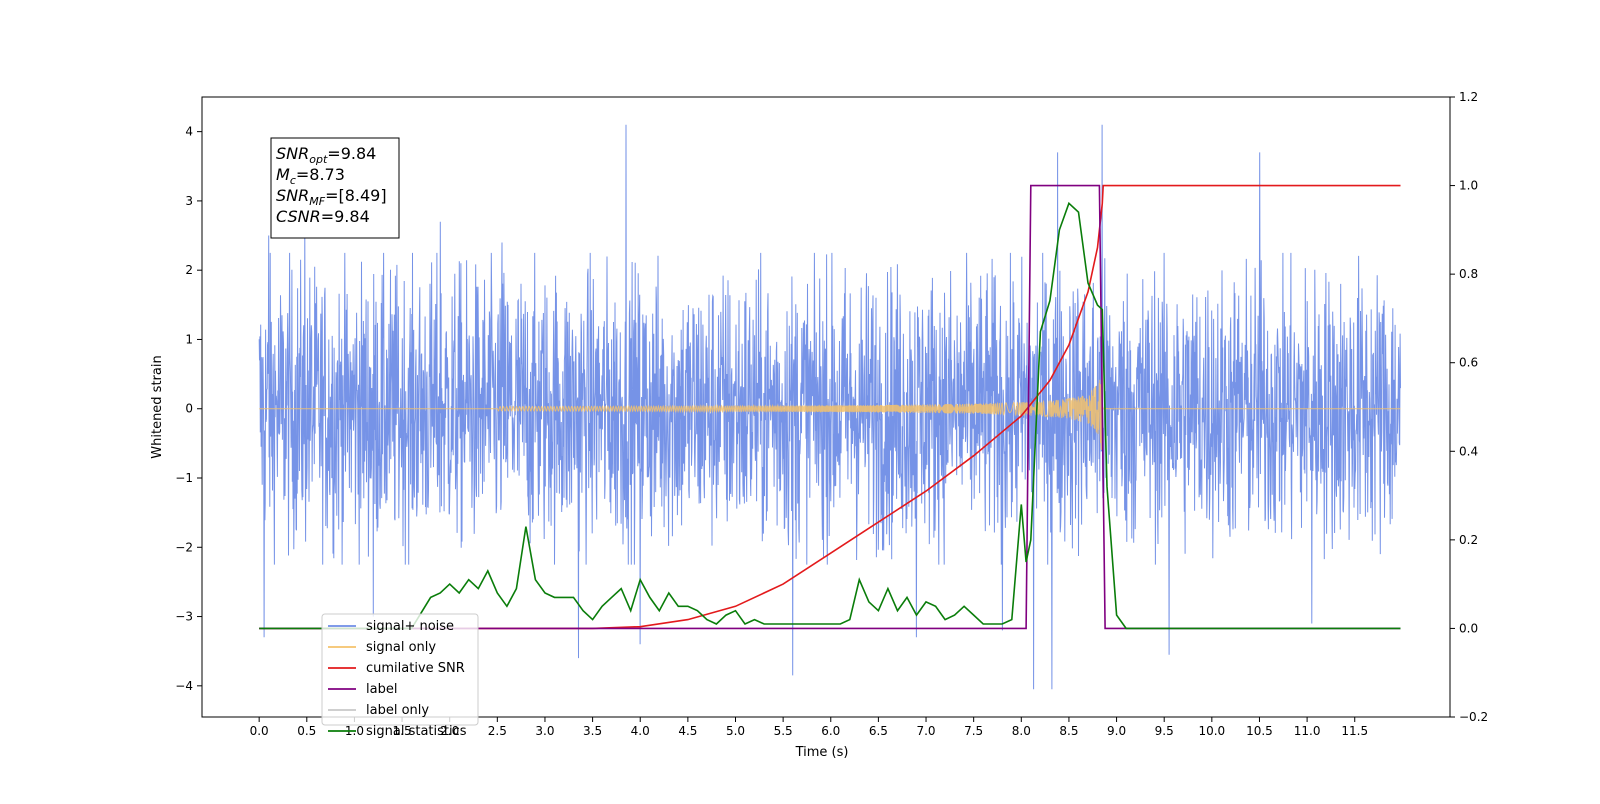 This screenshot has height=804, width=1600. What do you see at coordinates (830, 731) in the screenshot?
I see `x-tick-label: 6.0` at bounding box center [830, 731].